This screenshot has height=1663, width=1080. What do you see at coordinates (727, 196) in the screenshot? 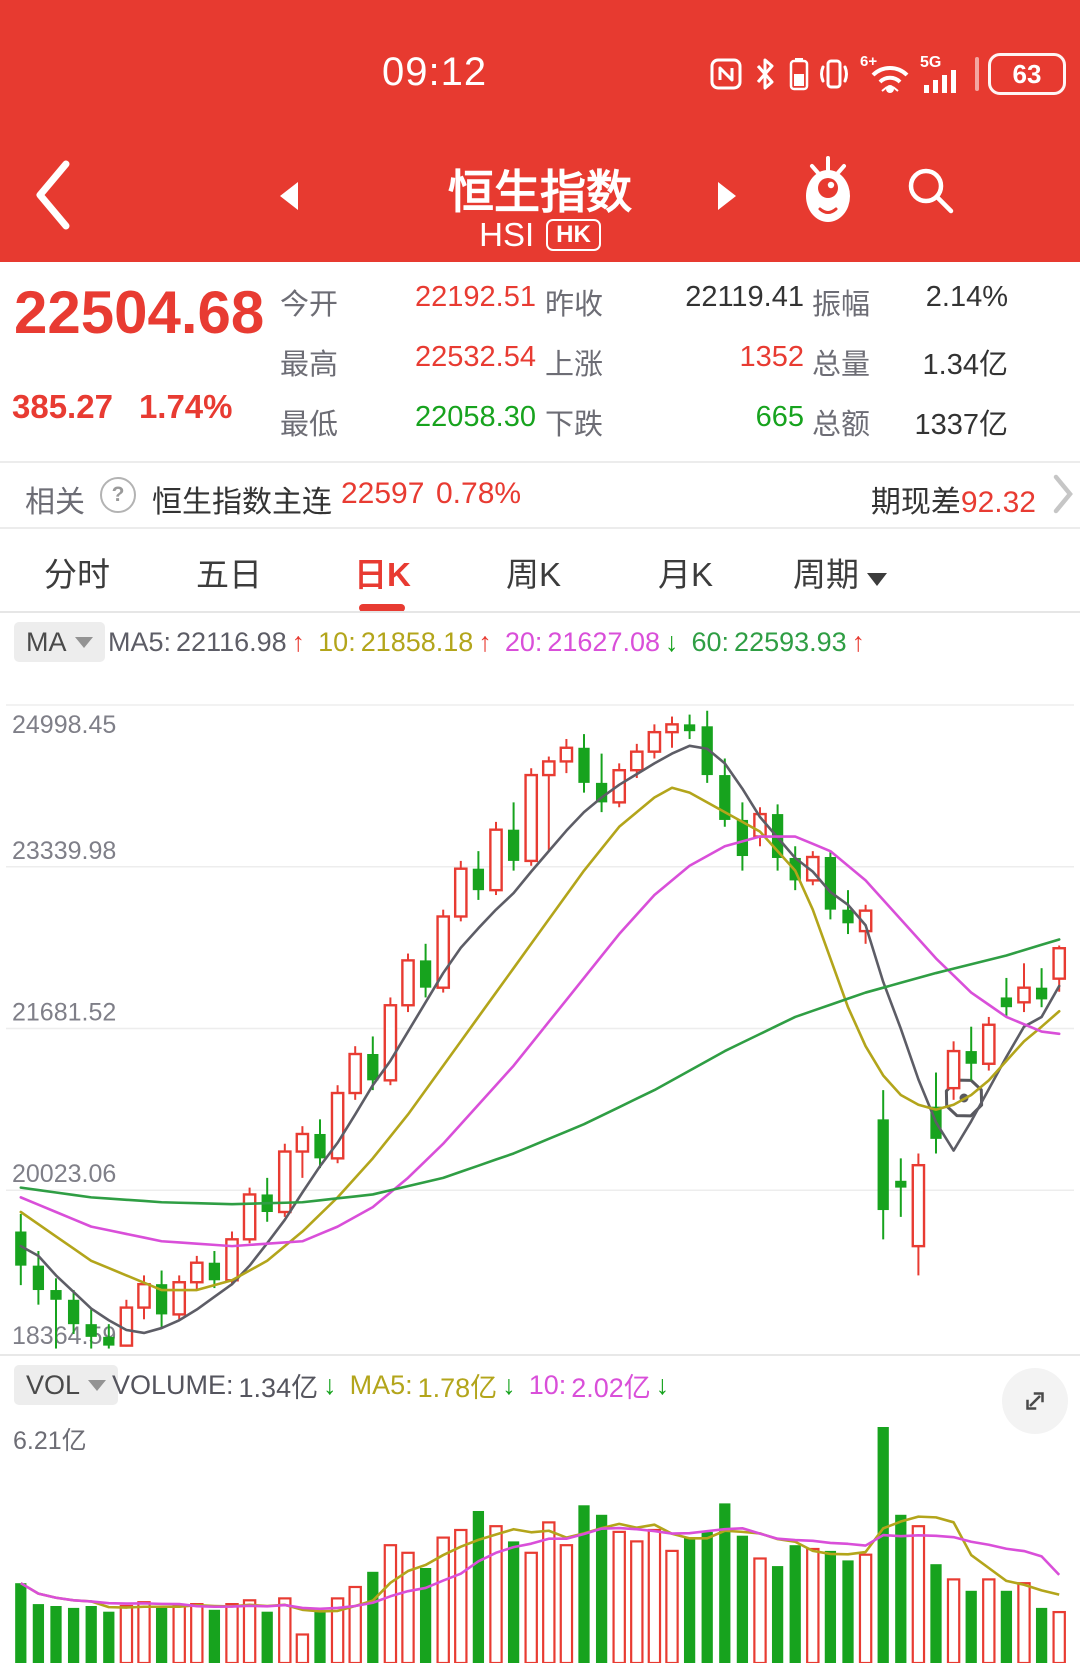
I see `next-stock-arrow-icon` at bounding box center [727, 196].